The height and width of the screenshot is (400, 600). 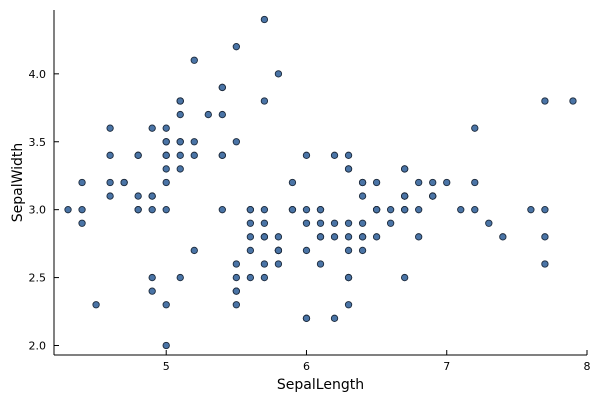 What do you see at coordinates (166, 366) in the screenshot?
I see `x-tick-label: 5` at bounding box center [166, 366].